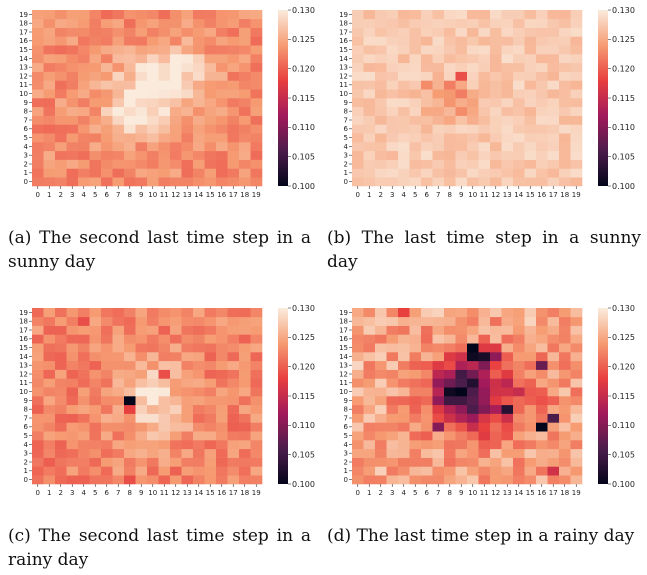 This screenshot has height=575, width=647. What do you see at coordinates (303, 396) in the screenshot?
I see `colorbar-tick-label: 0.115` at bounding box center [303, 396].